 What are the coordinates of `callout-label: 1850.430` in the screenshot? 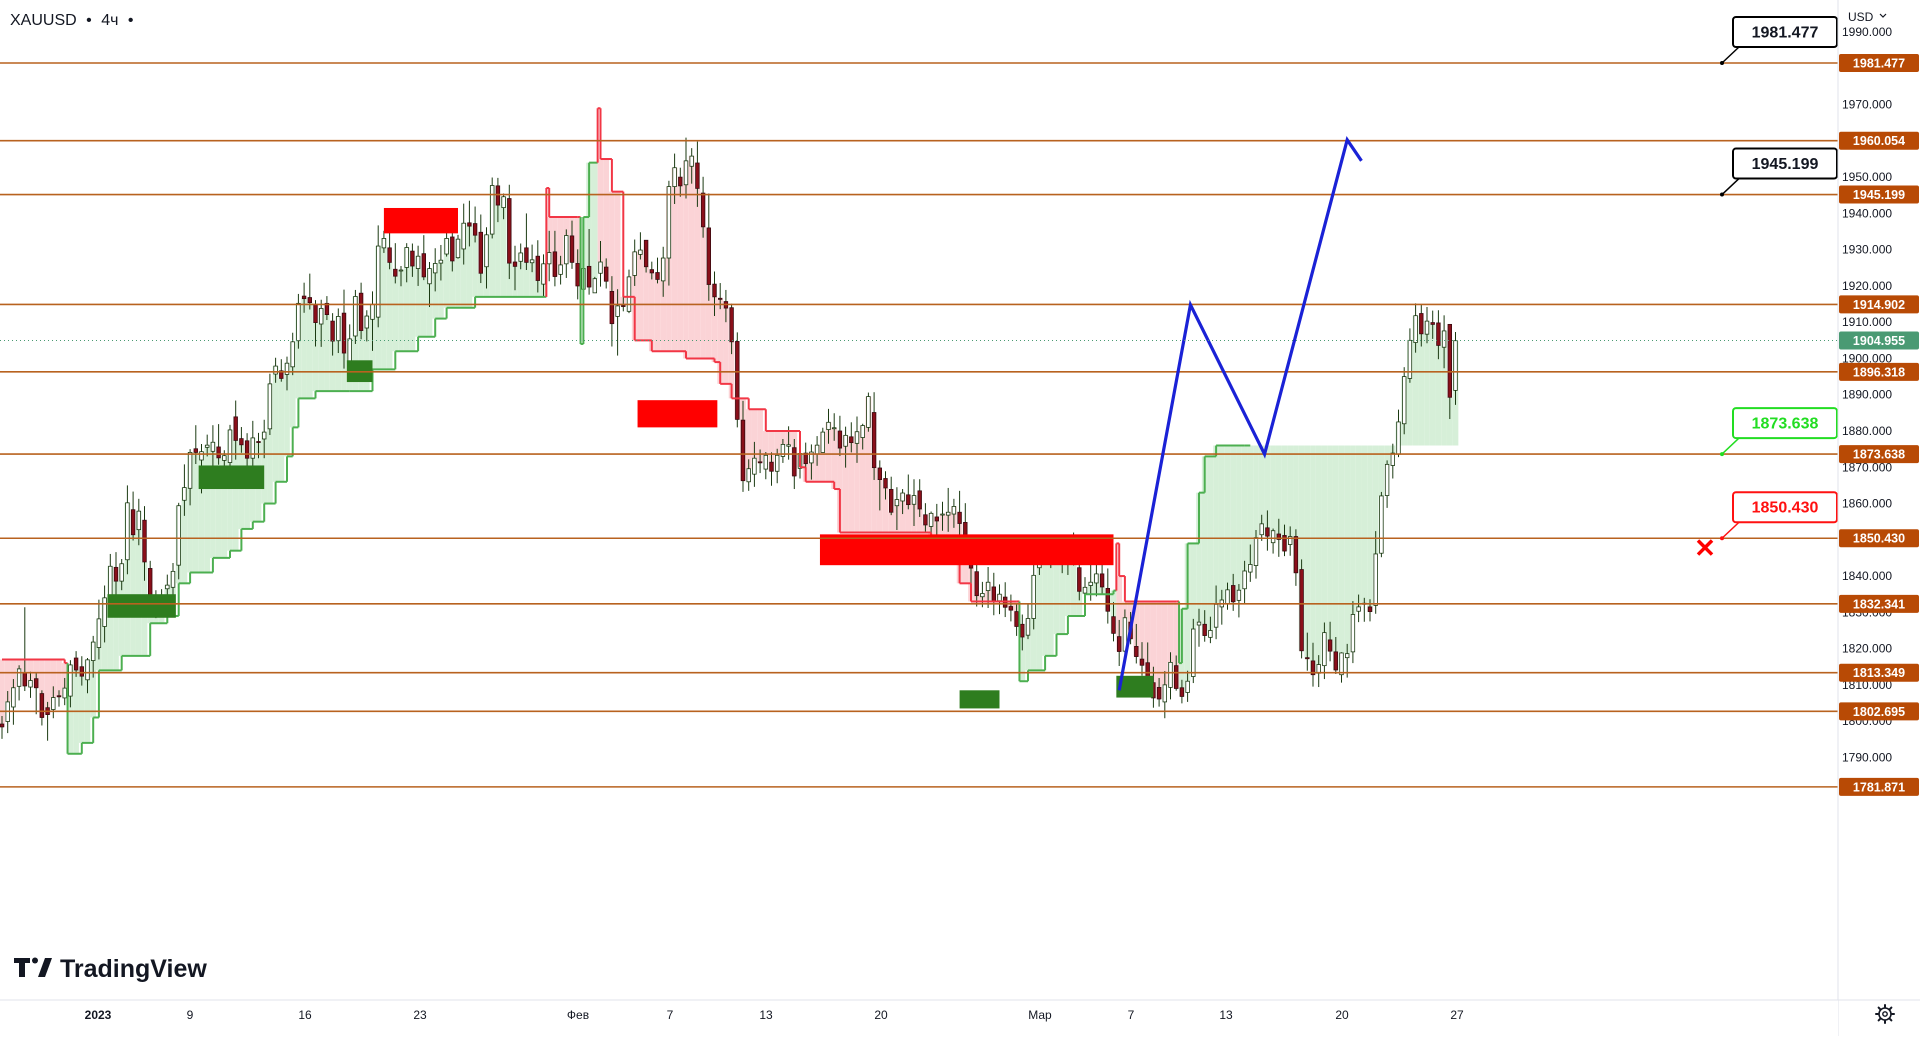 It's located at (1785, 508).